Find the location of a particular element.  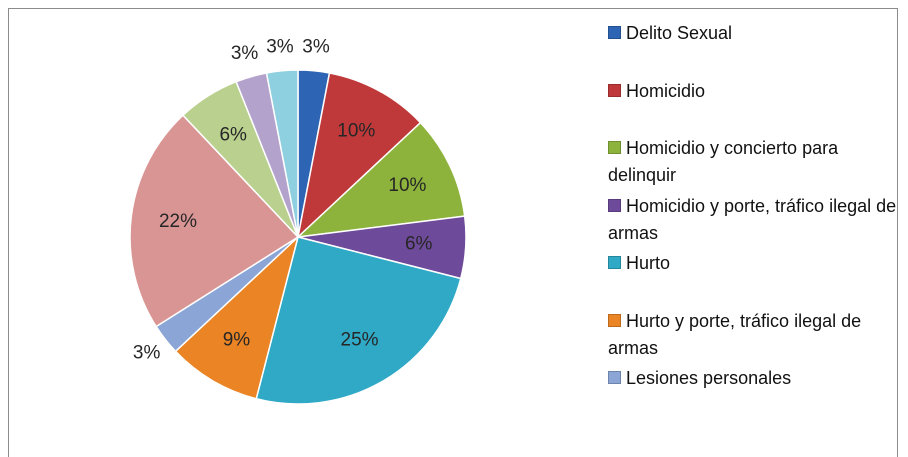

legend-label: Hurto is located at coordinates (648, 263).